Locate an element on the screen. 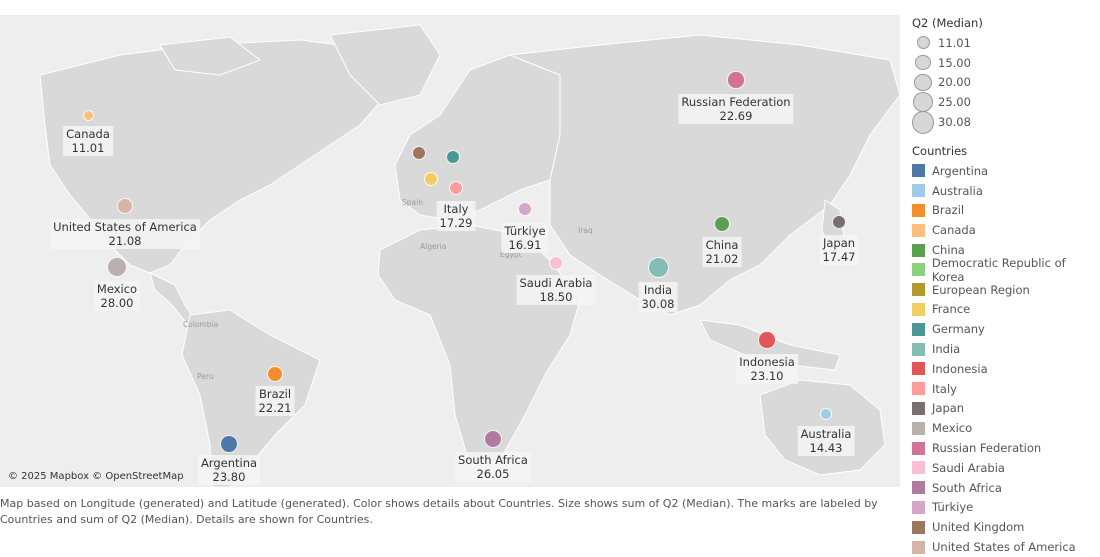 Image resolution: width=1100 pixels, height=557 pixels. color-legend-item: Germany is located at coordinates (1006, 329).